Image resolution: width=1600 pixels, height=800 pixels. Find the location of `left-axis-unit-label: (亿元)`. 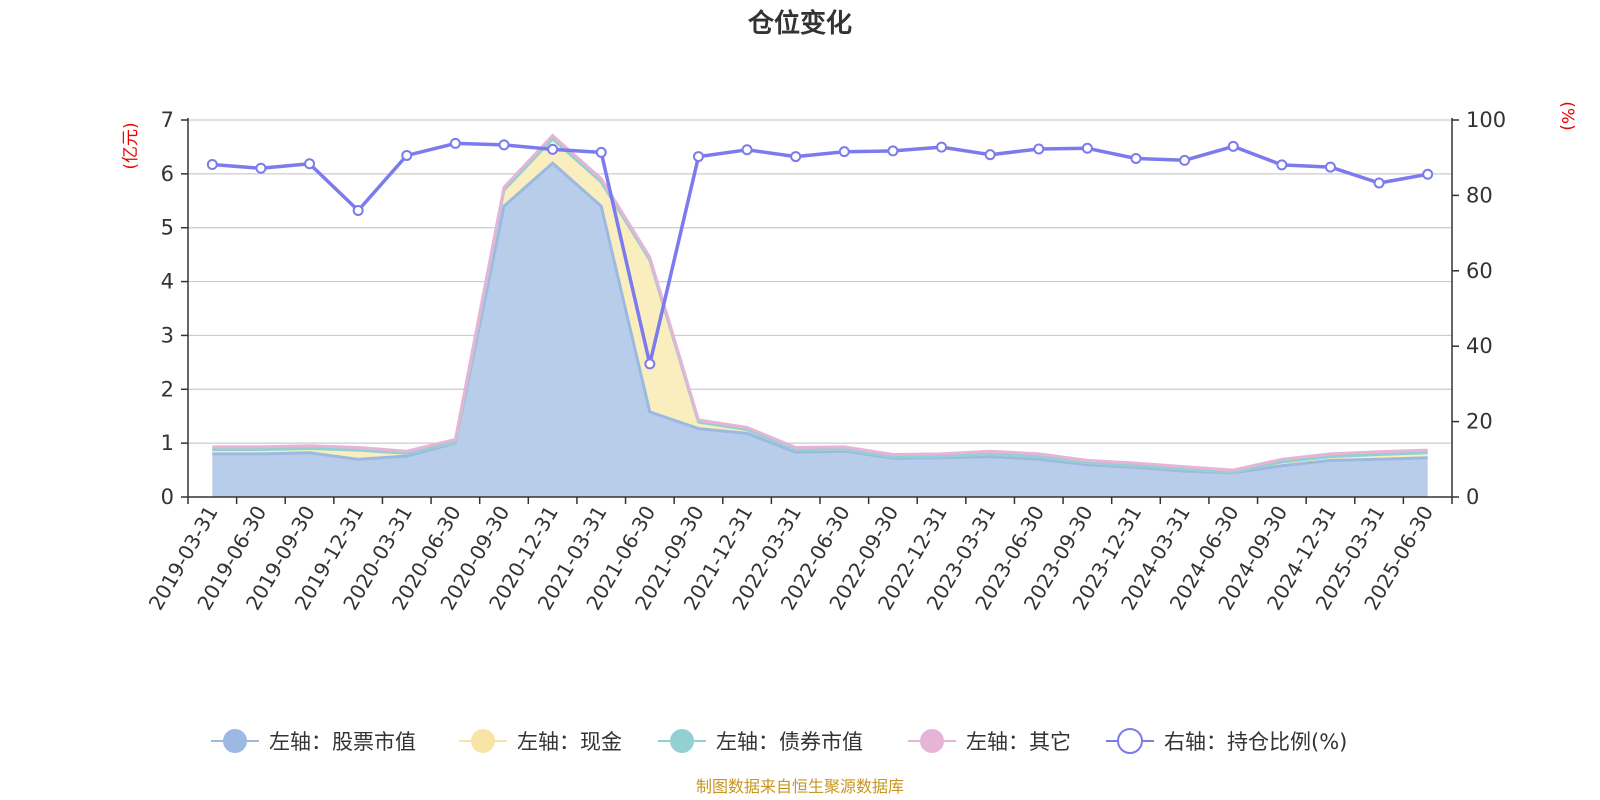

left-axis-unit-label: (亿元) is located at coordinates (131, 145).